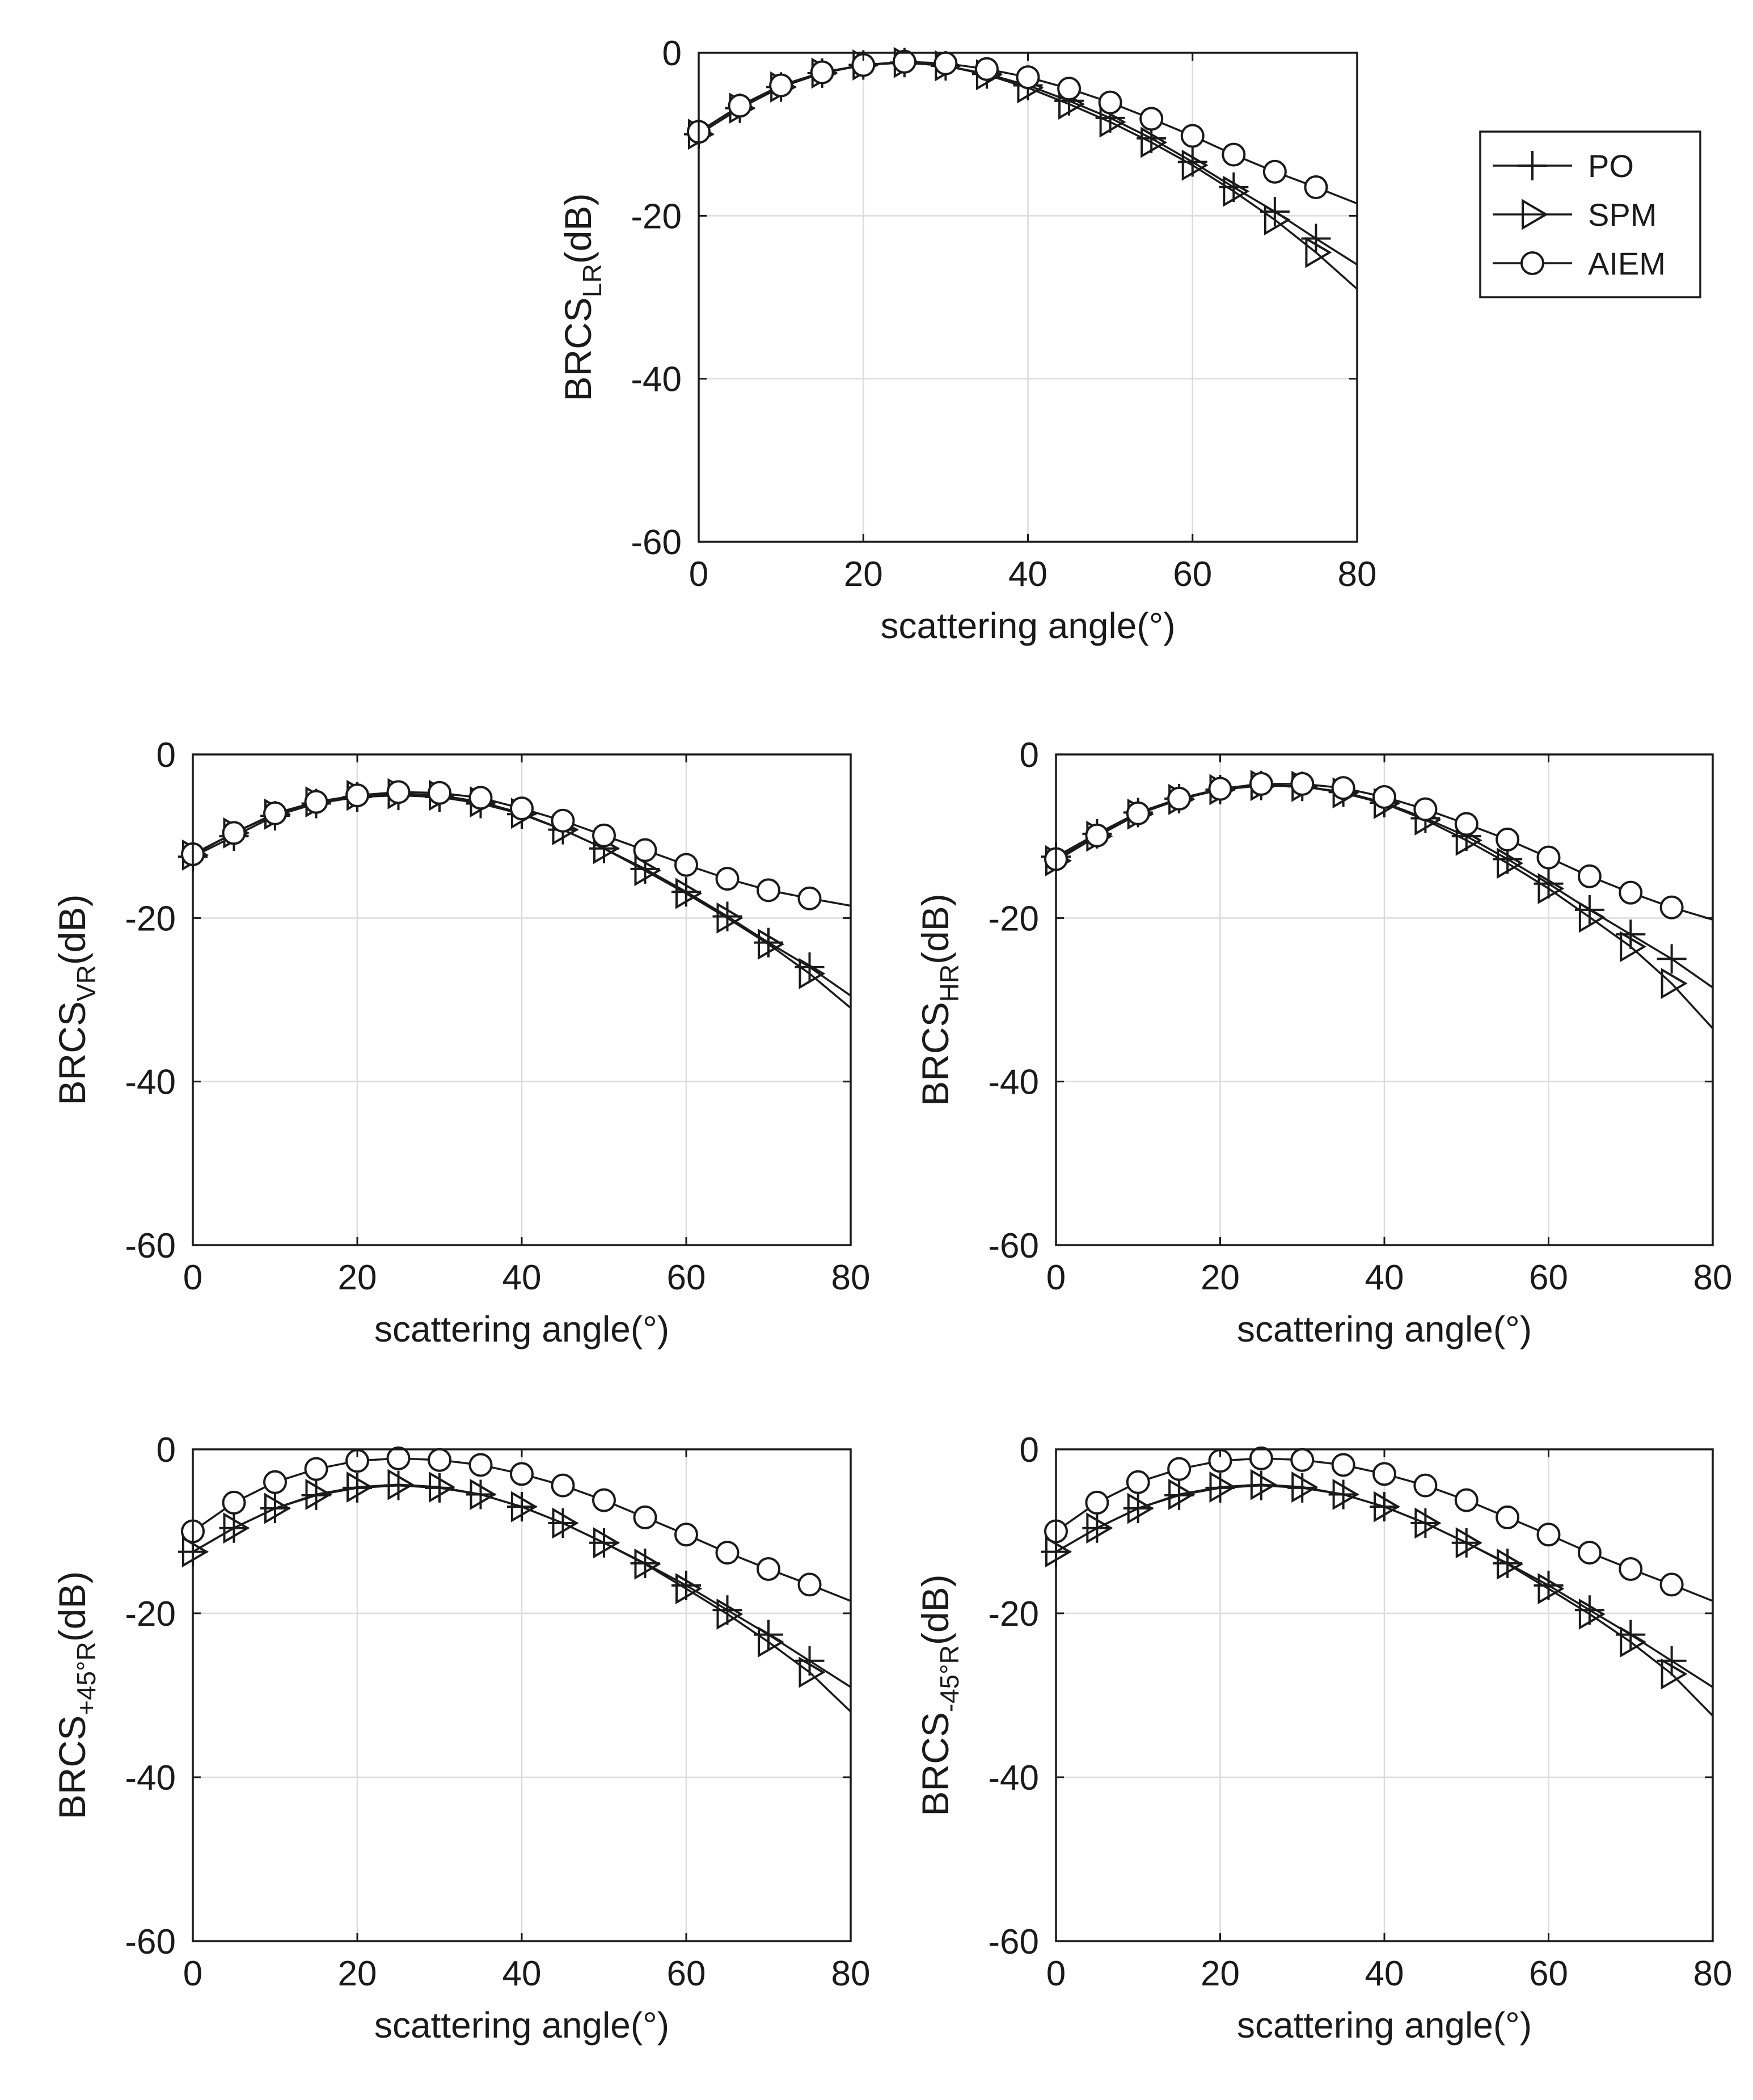  Describe the element at coordinates (522, 1277) in the screenshot. I see `x-tick-label: 40` at that location.